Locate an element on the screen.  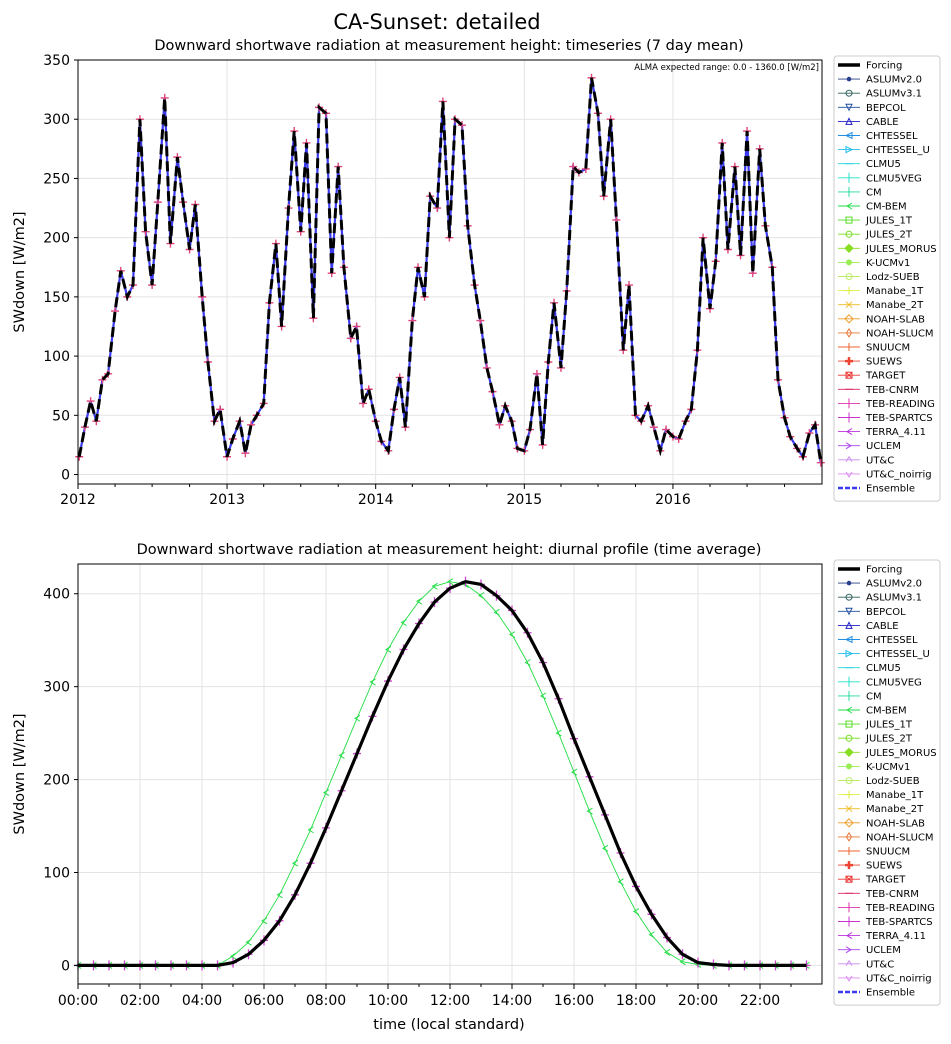
timeseries-legend-box is located at coordinates (887, 278).